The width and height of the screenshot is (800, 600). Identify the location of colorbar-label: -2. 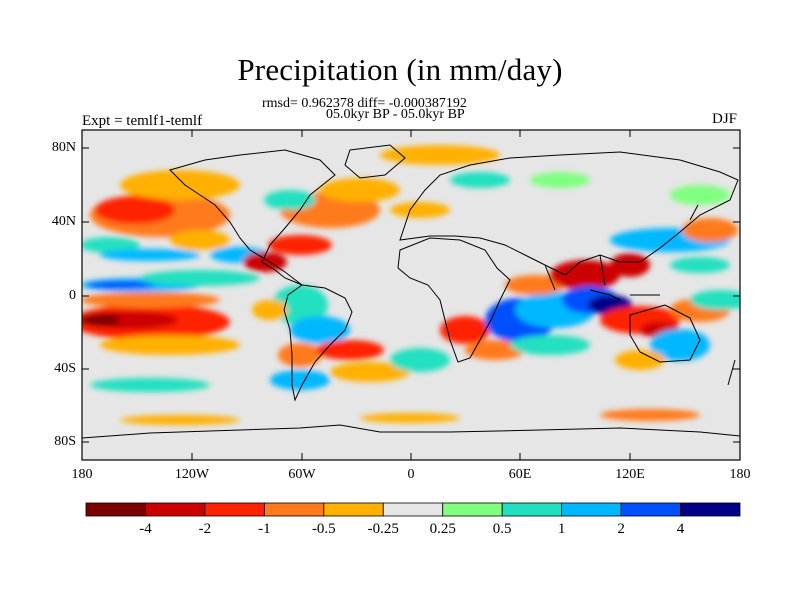
(205, 529).